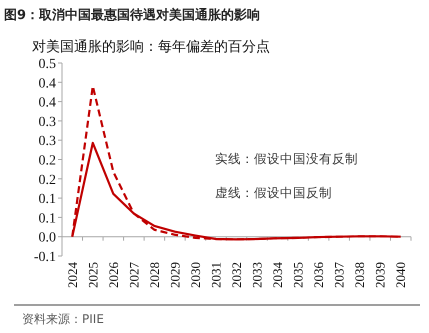 The width and height of the screenshot is (429, 333). Describe the element at coordinates (47, 64) in the screenshot. I see `y-tick-label: 0.5` at that location.